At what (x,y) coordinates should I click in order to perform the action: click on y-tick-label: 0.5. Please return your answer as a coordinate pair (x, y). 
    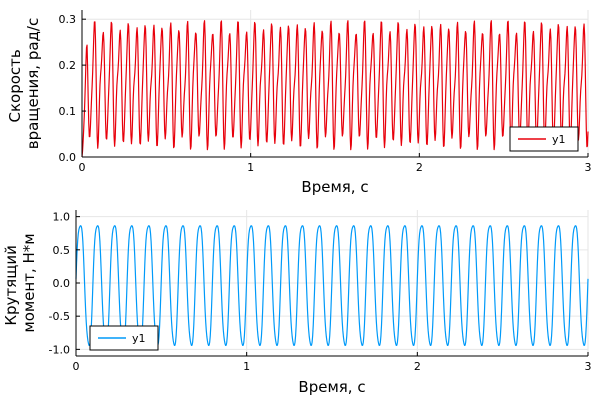
    Looking at the image, I should click on (62, 250).